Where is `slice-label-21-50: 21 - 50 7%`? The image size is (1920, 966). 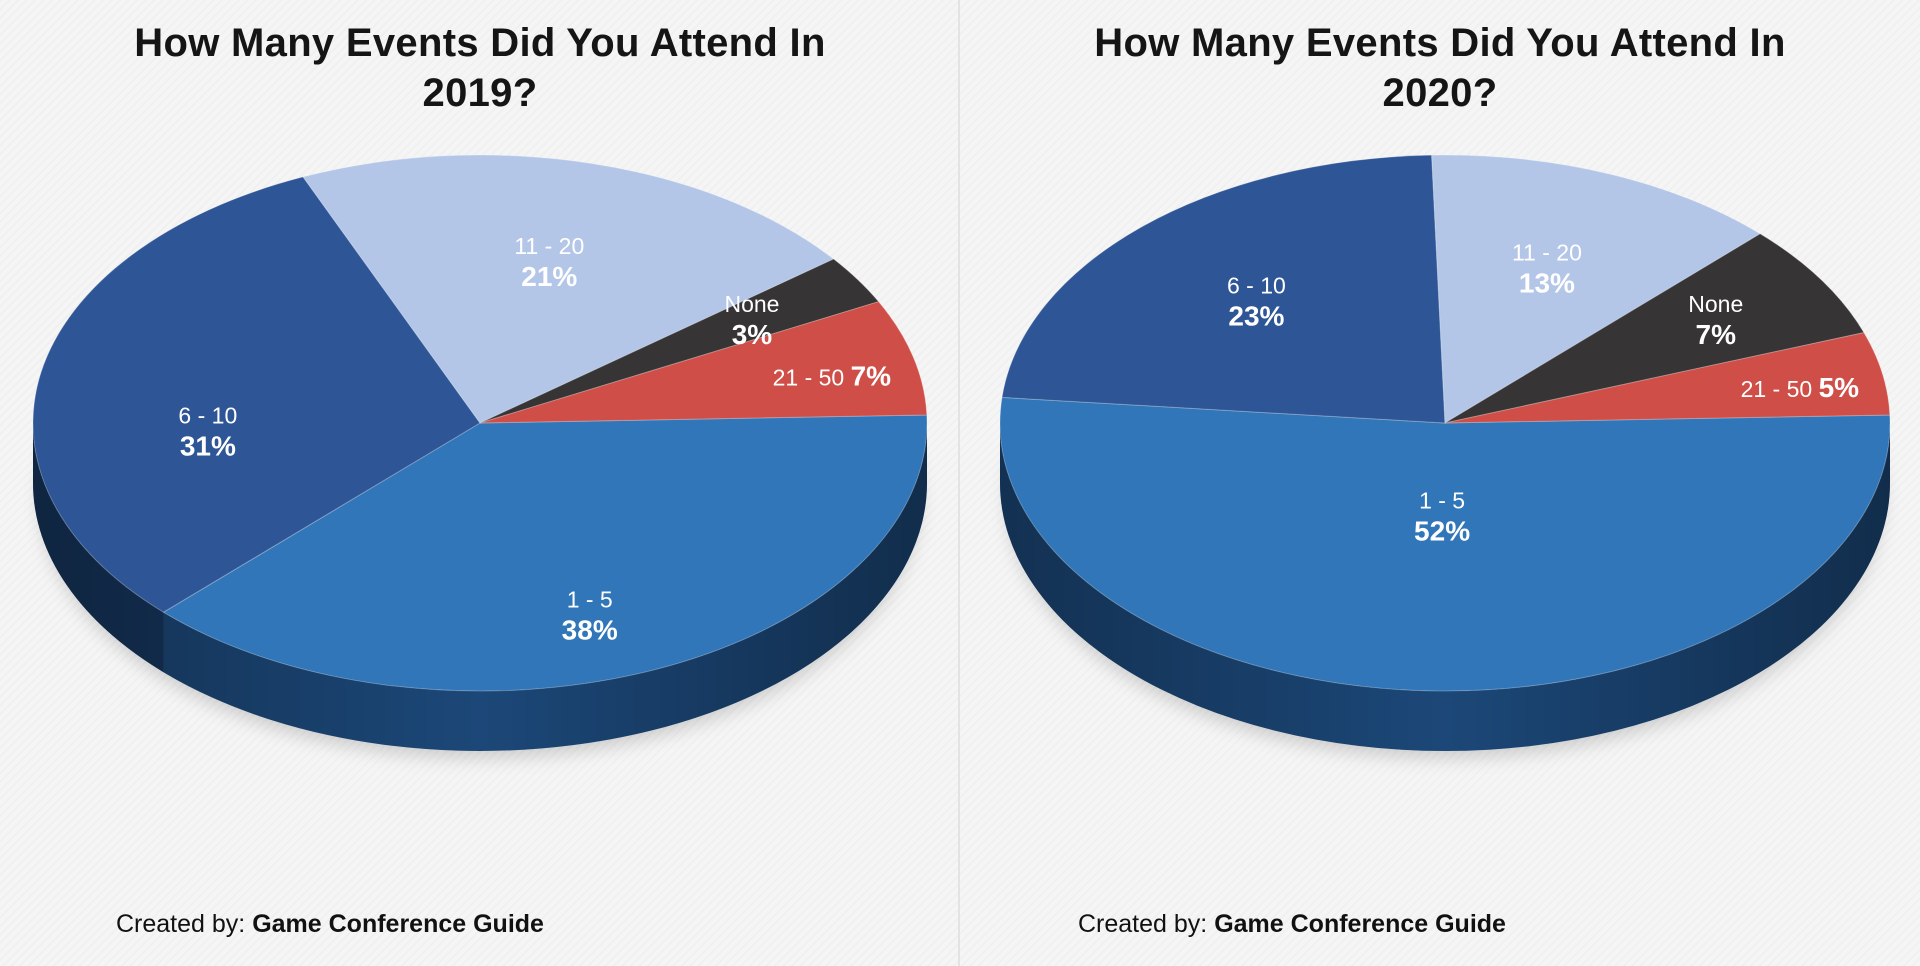
slice-label-21-50: 21 - 50 7% is located at coordinates (832, 375).